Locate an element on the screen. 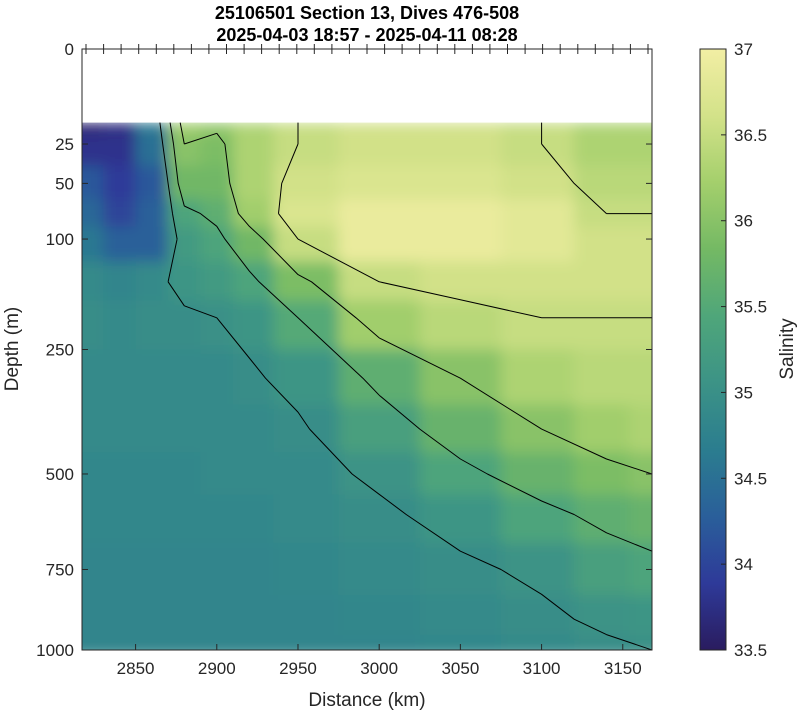 This screenshot has width=800, height=714. x-tick-label: 3050 is located at coordinates (460, 668).